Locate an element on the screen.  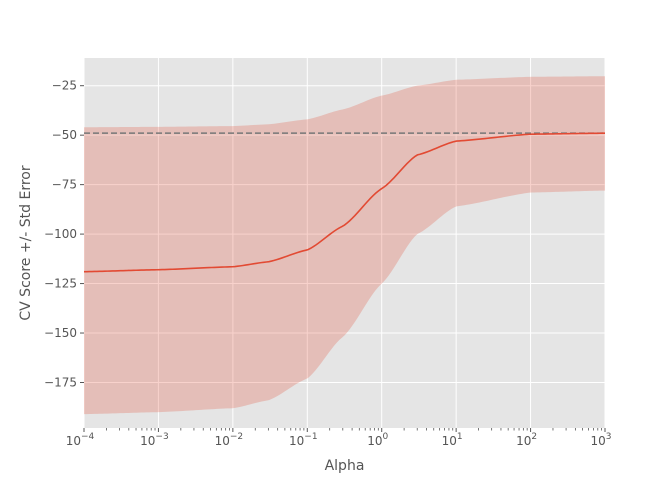
y-tick-label: −50 is located at coordinates (64, 135).